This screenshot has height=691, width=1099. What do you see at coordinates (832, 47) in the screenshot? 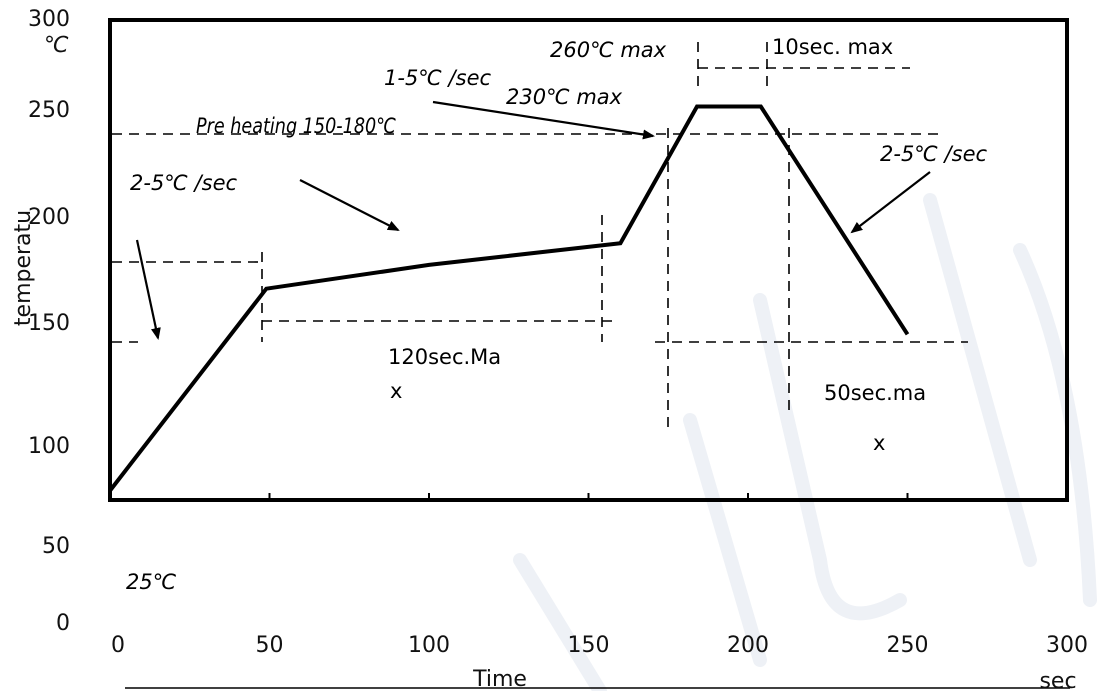
I see `annotation-10sec: 10sec. max` at bounding box center [832, 47].